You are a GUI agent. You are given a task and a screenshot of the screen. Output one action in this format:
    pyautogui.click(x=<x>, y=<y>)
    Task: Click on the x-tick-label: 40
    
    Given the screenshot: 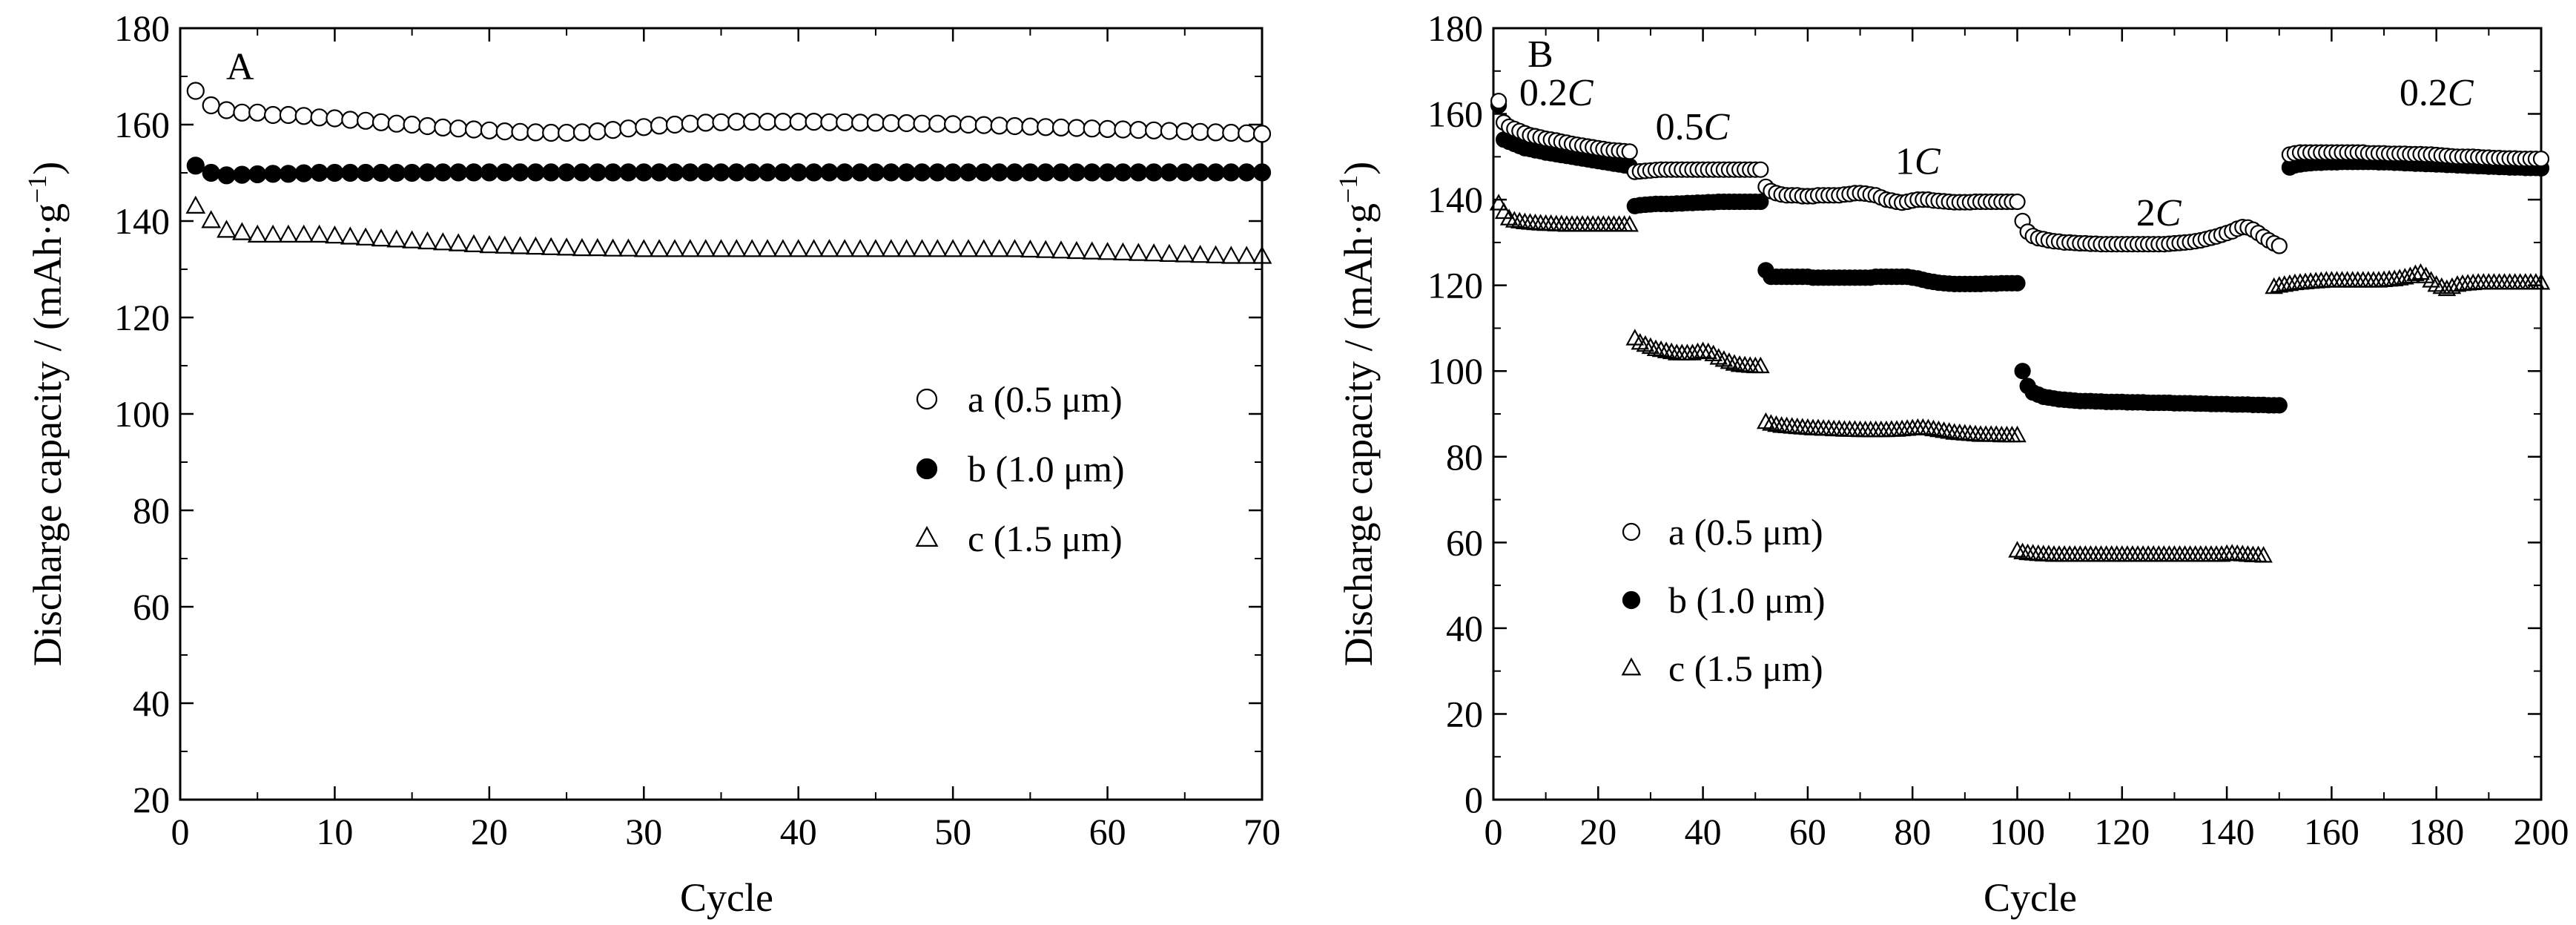 What is the action you would take?
    pyautogui.click(x=1703, y=831)
    